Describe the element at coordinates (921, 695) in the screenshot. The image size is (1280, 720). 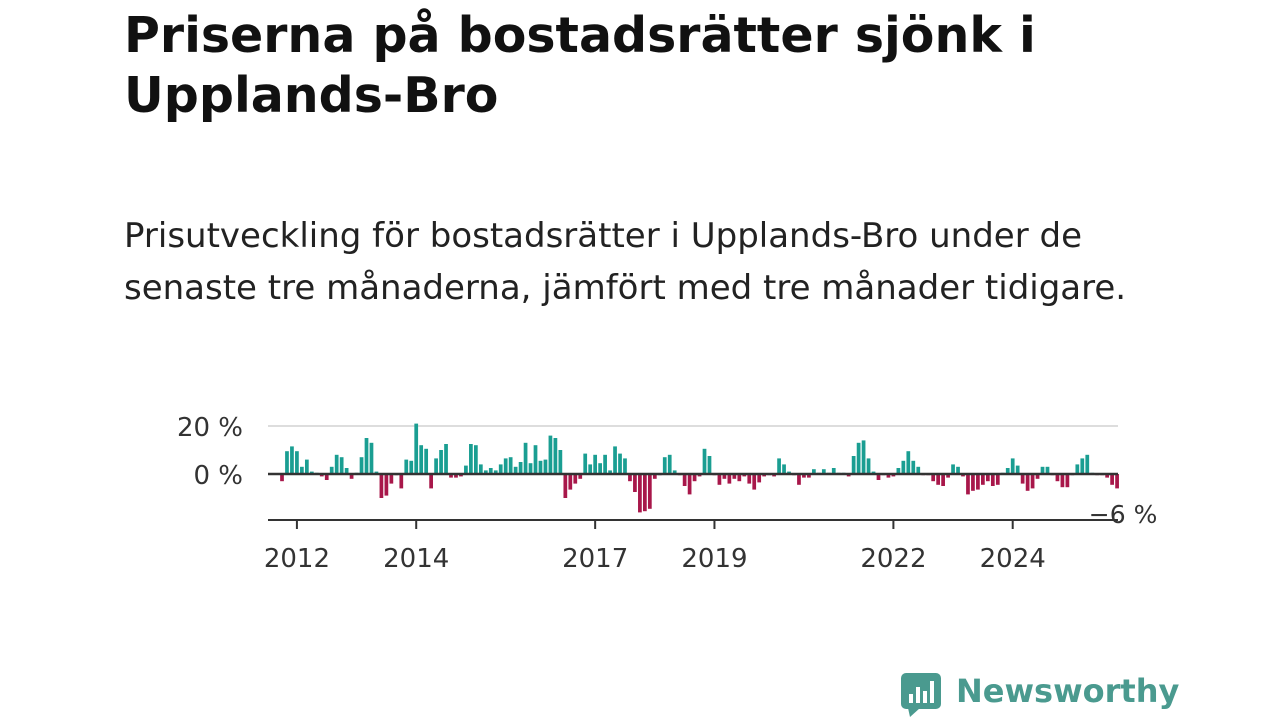
I see `newsworthy-chart-bubble-icon` at that location.